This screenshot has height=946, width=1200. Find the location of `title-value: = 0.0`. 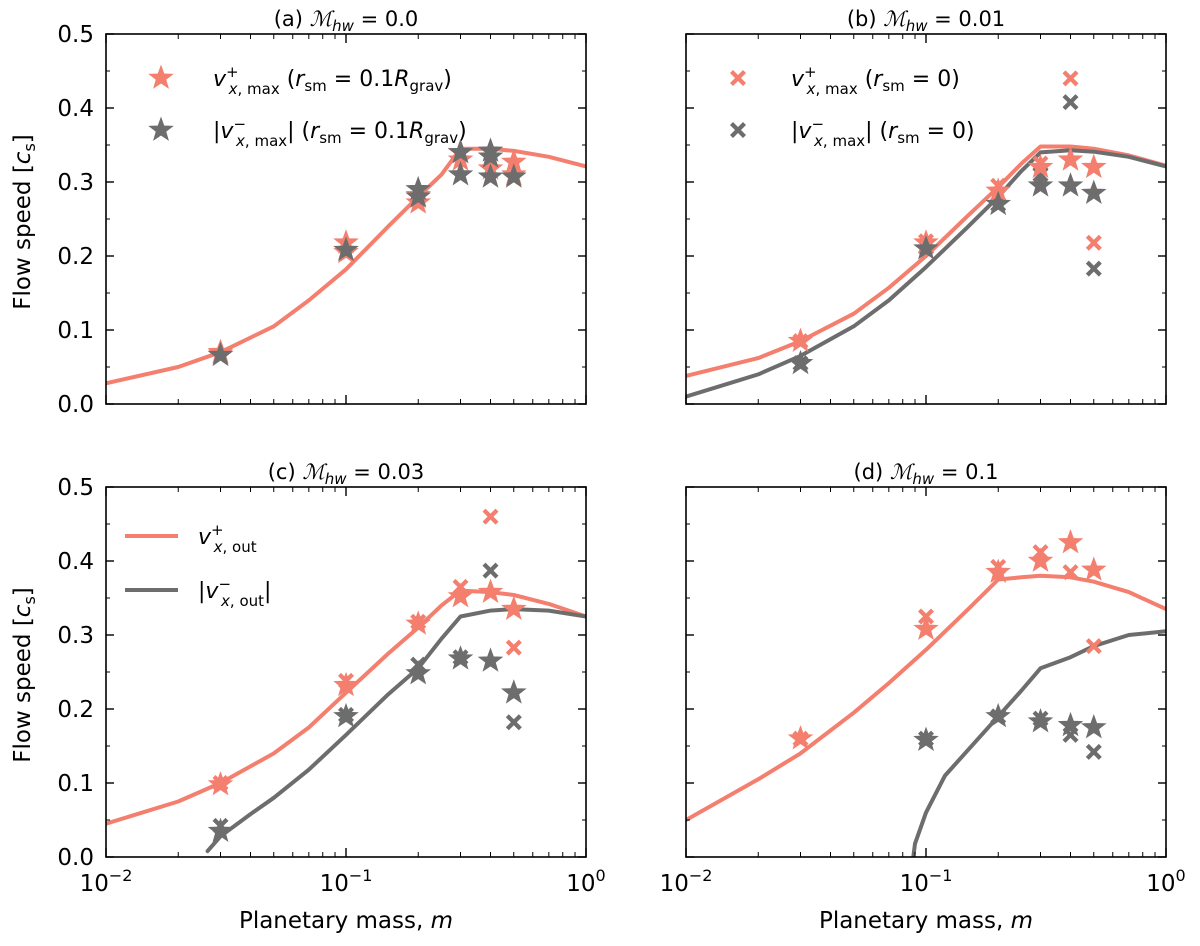

title-value: = 0.0 is located at coordinates (386, 19).